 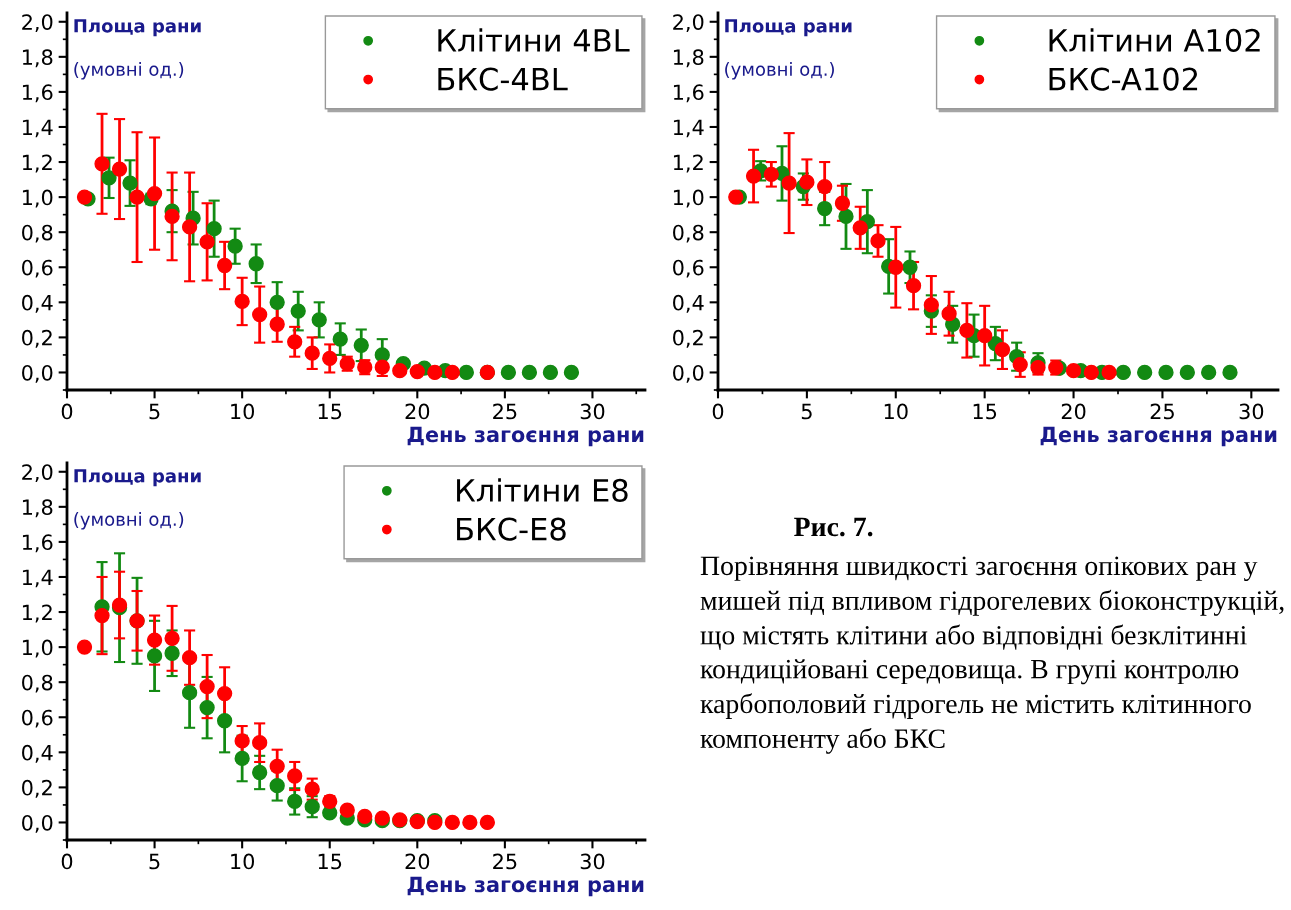 I want to click on legend-label: Клітини E8, so click(x=542, y=490).